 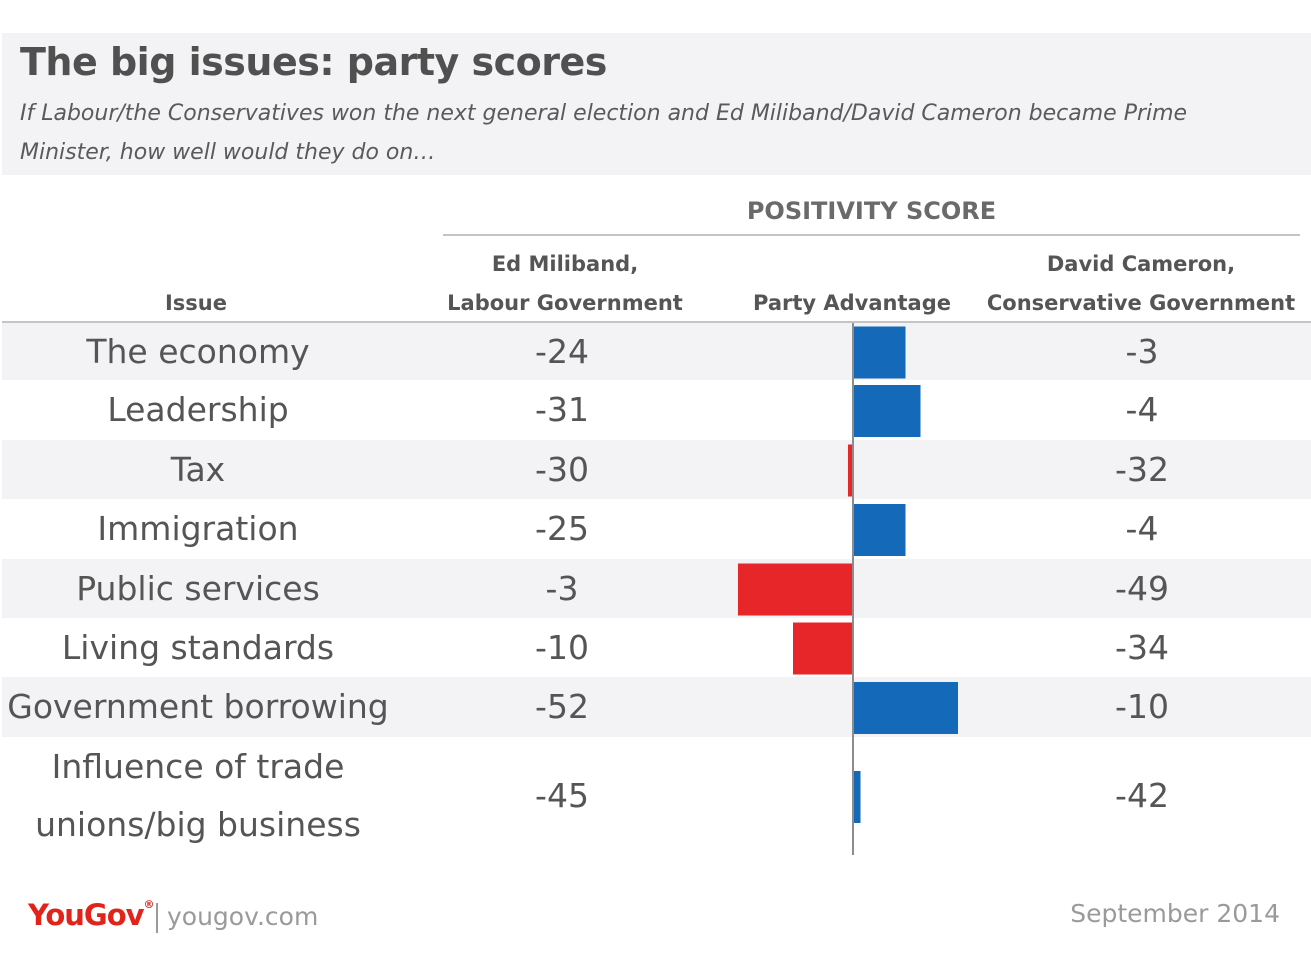 What do you see at coordinates (562, 528) in the screenshot?
I see `labour-score: -25` at bounding box center [562, 528].